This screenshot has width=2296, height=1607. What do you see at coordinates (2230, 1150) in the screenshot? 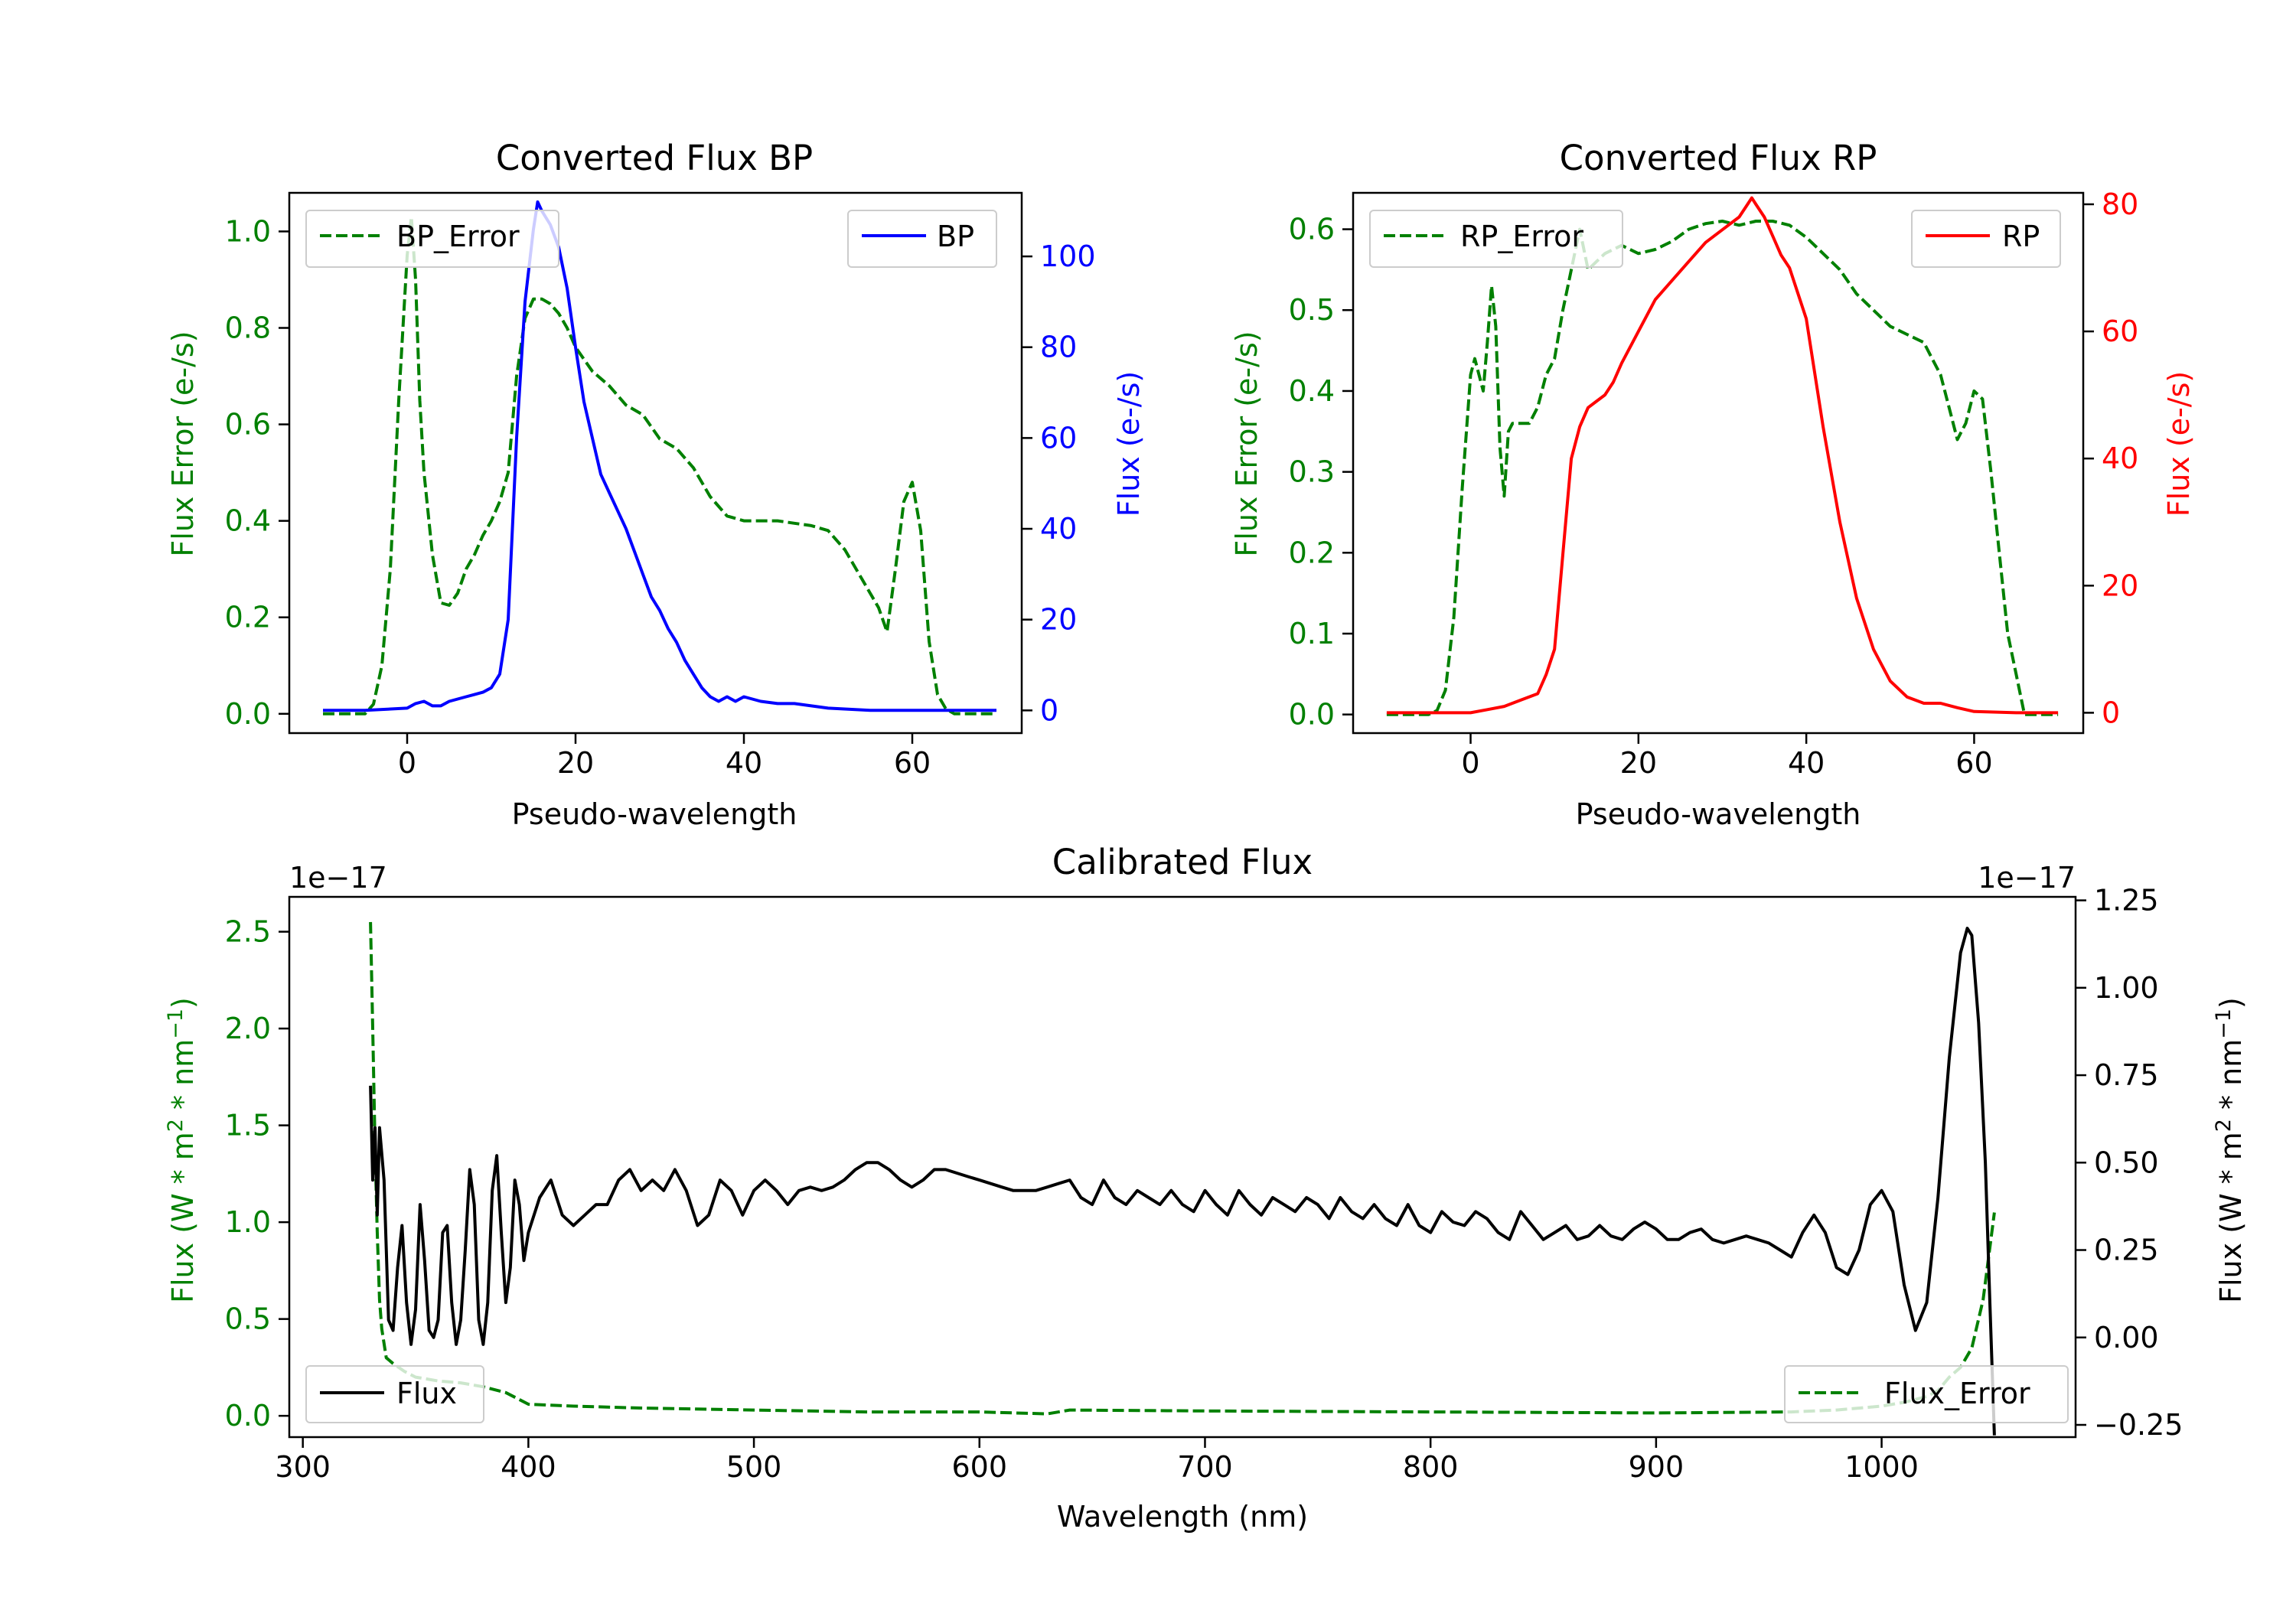
I see `calibrated-right-axis-label: Flux (W * m2 * nm−1)` at bounding box center [2230, 1150].